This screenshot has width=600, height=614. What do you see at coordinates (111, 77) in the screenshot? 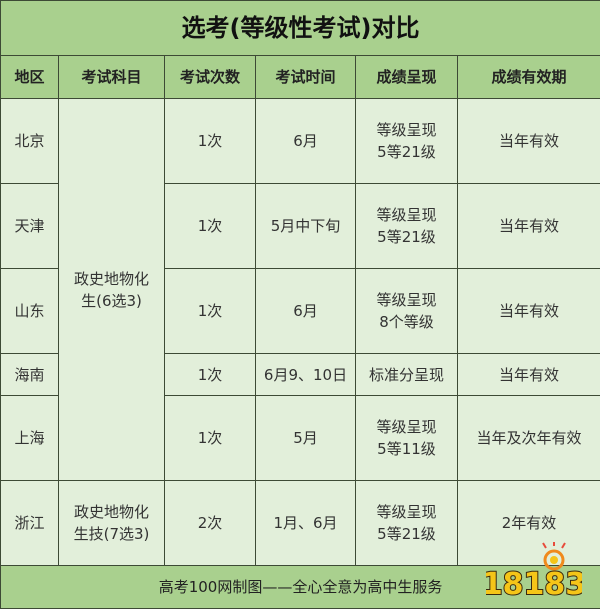
I see `header-subjects: 考试科目` at bounding box center [111, 77].